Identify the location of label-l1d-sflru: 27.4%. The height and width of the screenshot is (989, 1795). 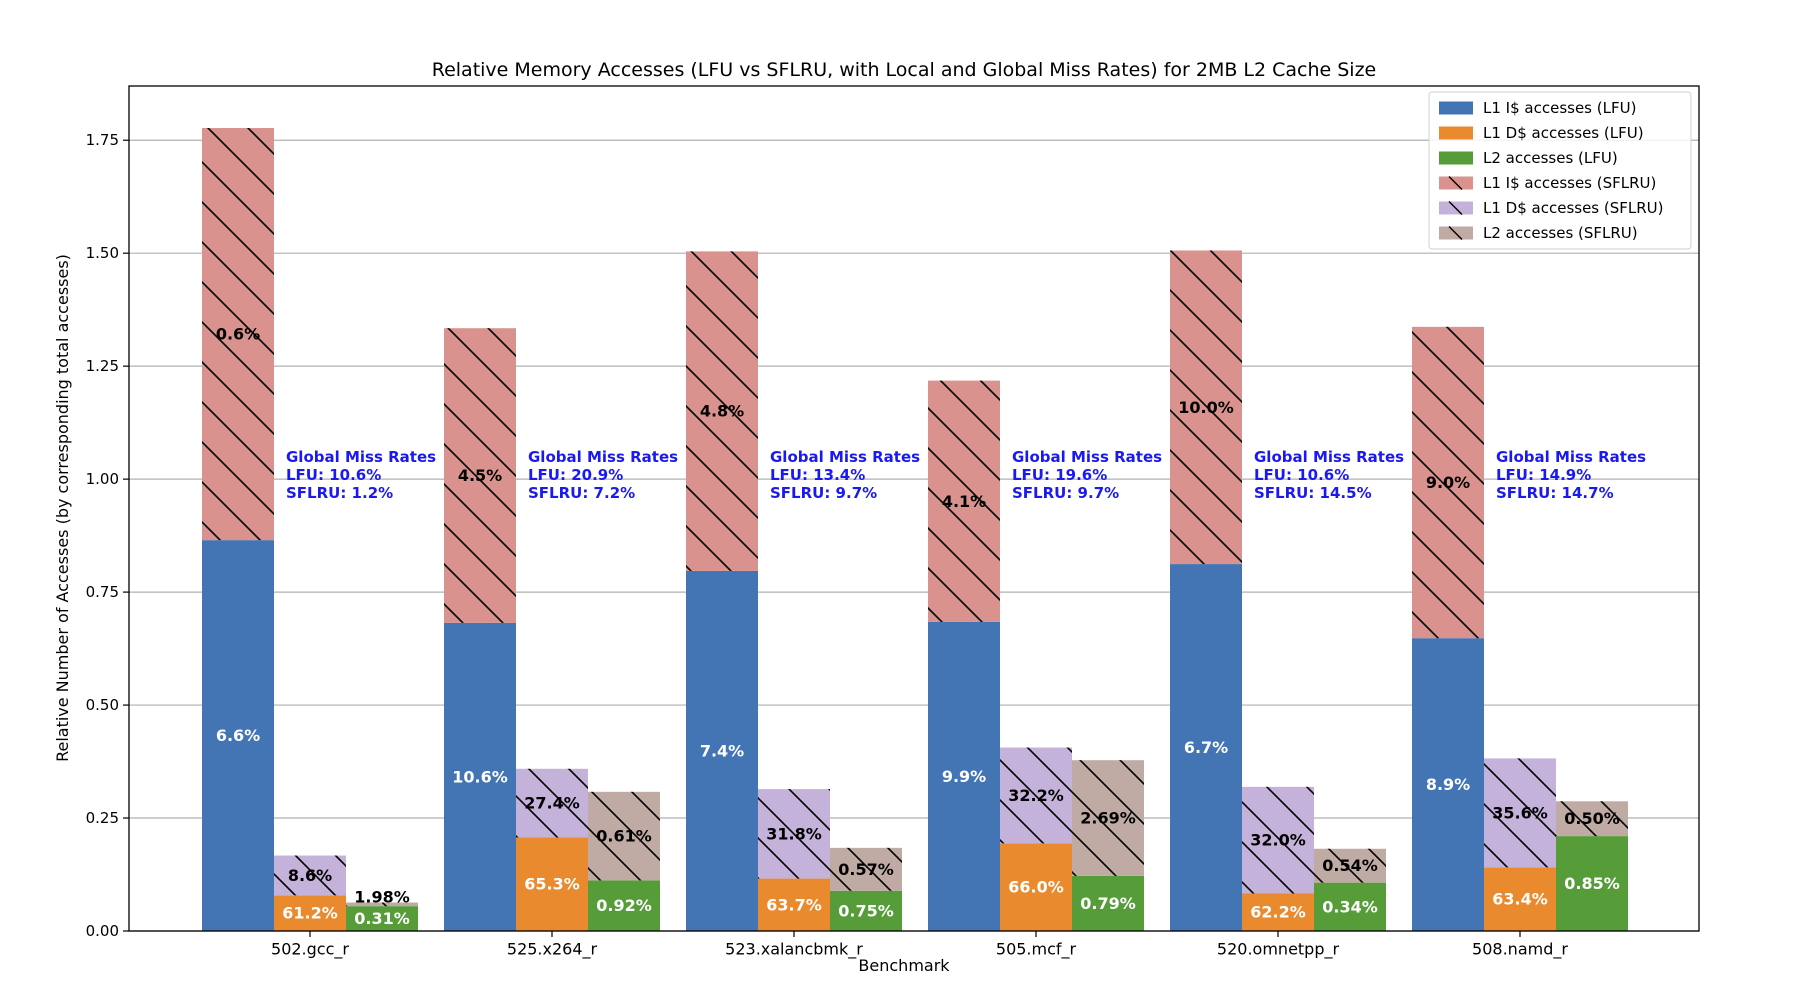
(552, 803).